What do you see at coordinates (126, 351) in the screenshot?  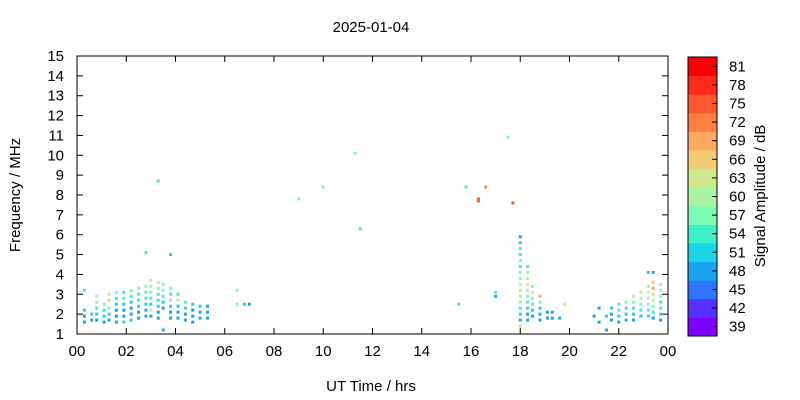 I see `x-tick-label: 02` at bounding box center [126, 351].